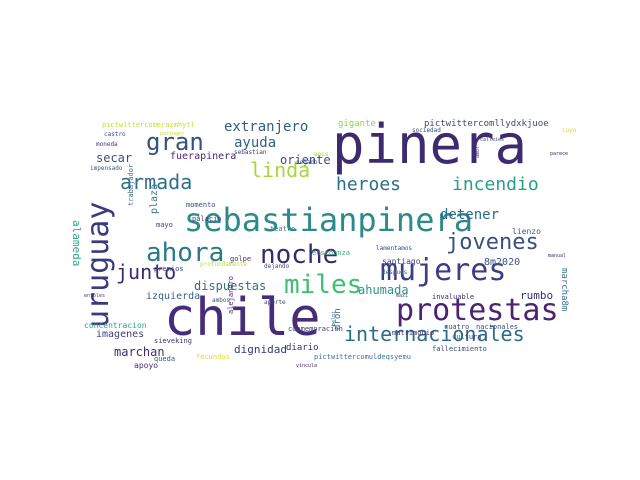  I want to click on word-cloud-word: fecundos, so click(213, 357).